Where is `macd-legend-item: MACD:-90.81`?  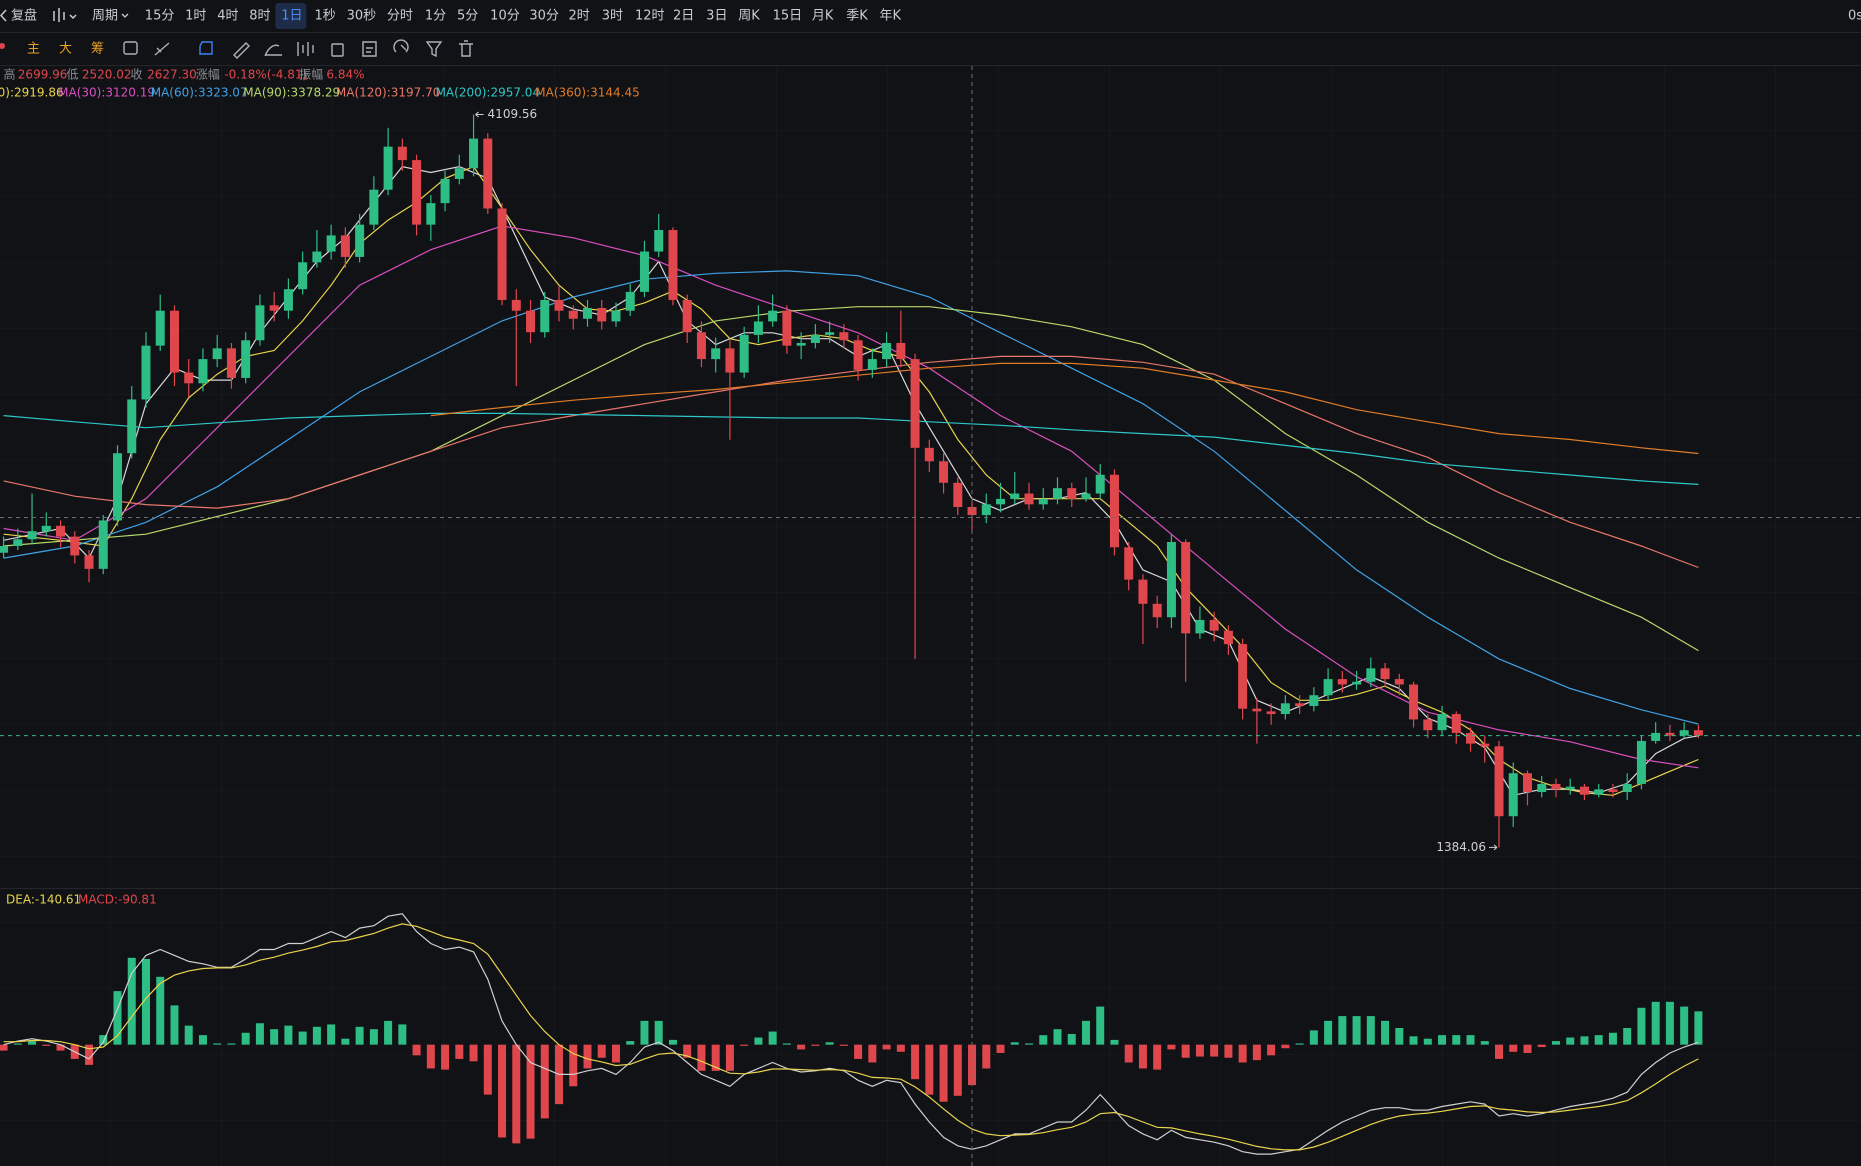
macd-legend-item: MACD:-90.81 is located at coordinates (117, 900).